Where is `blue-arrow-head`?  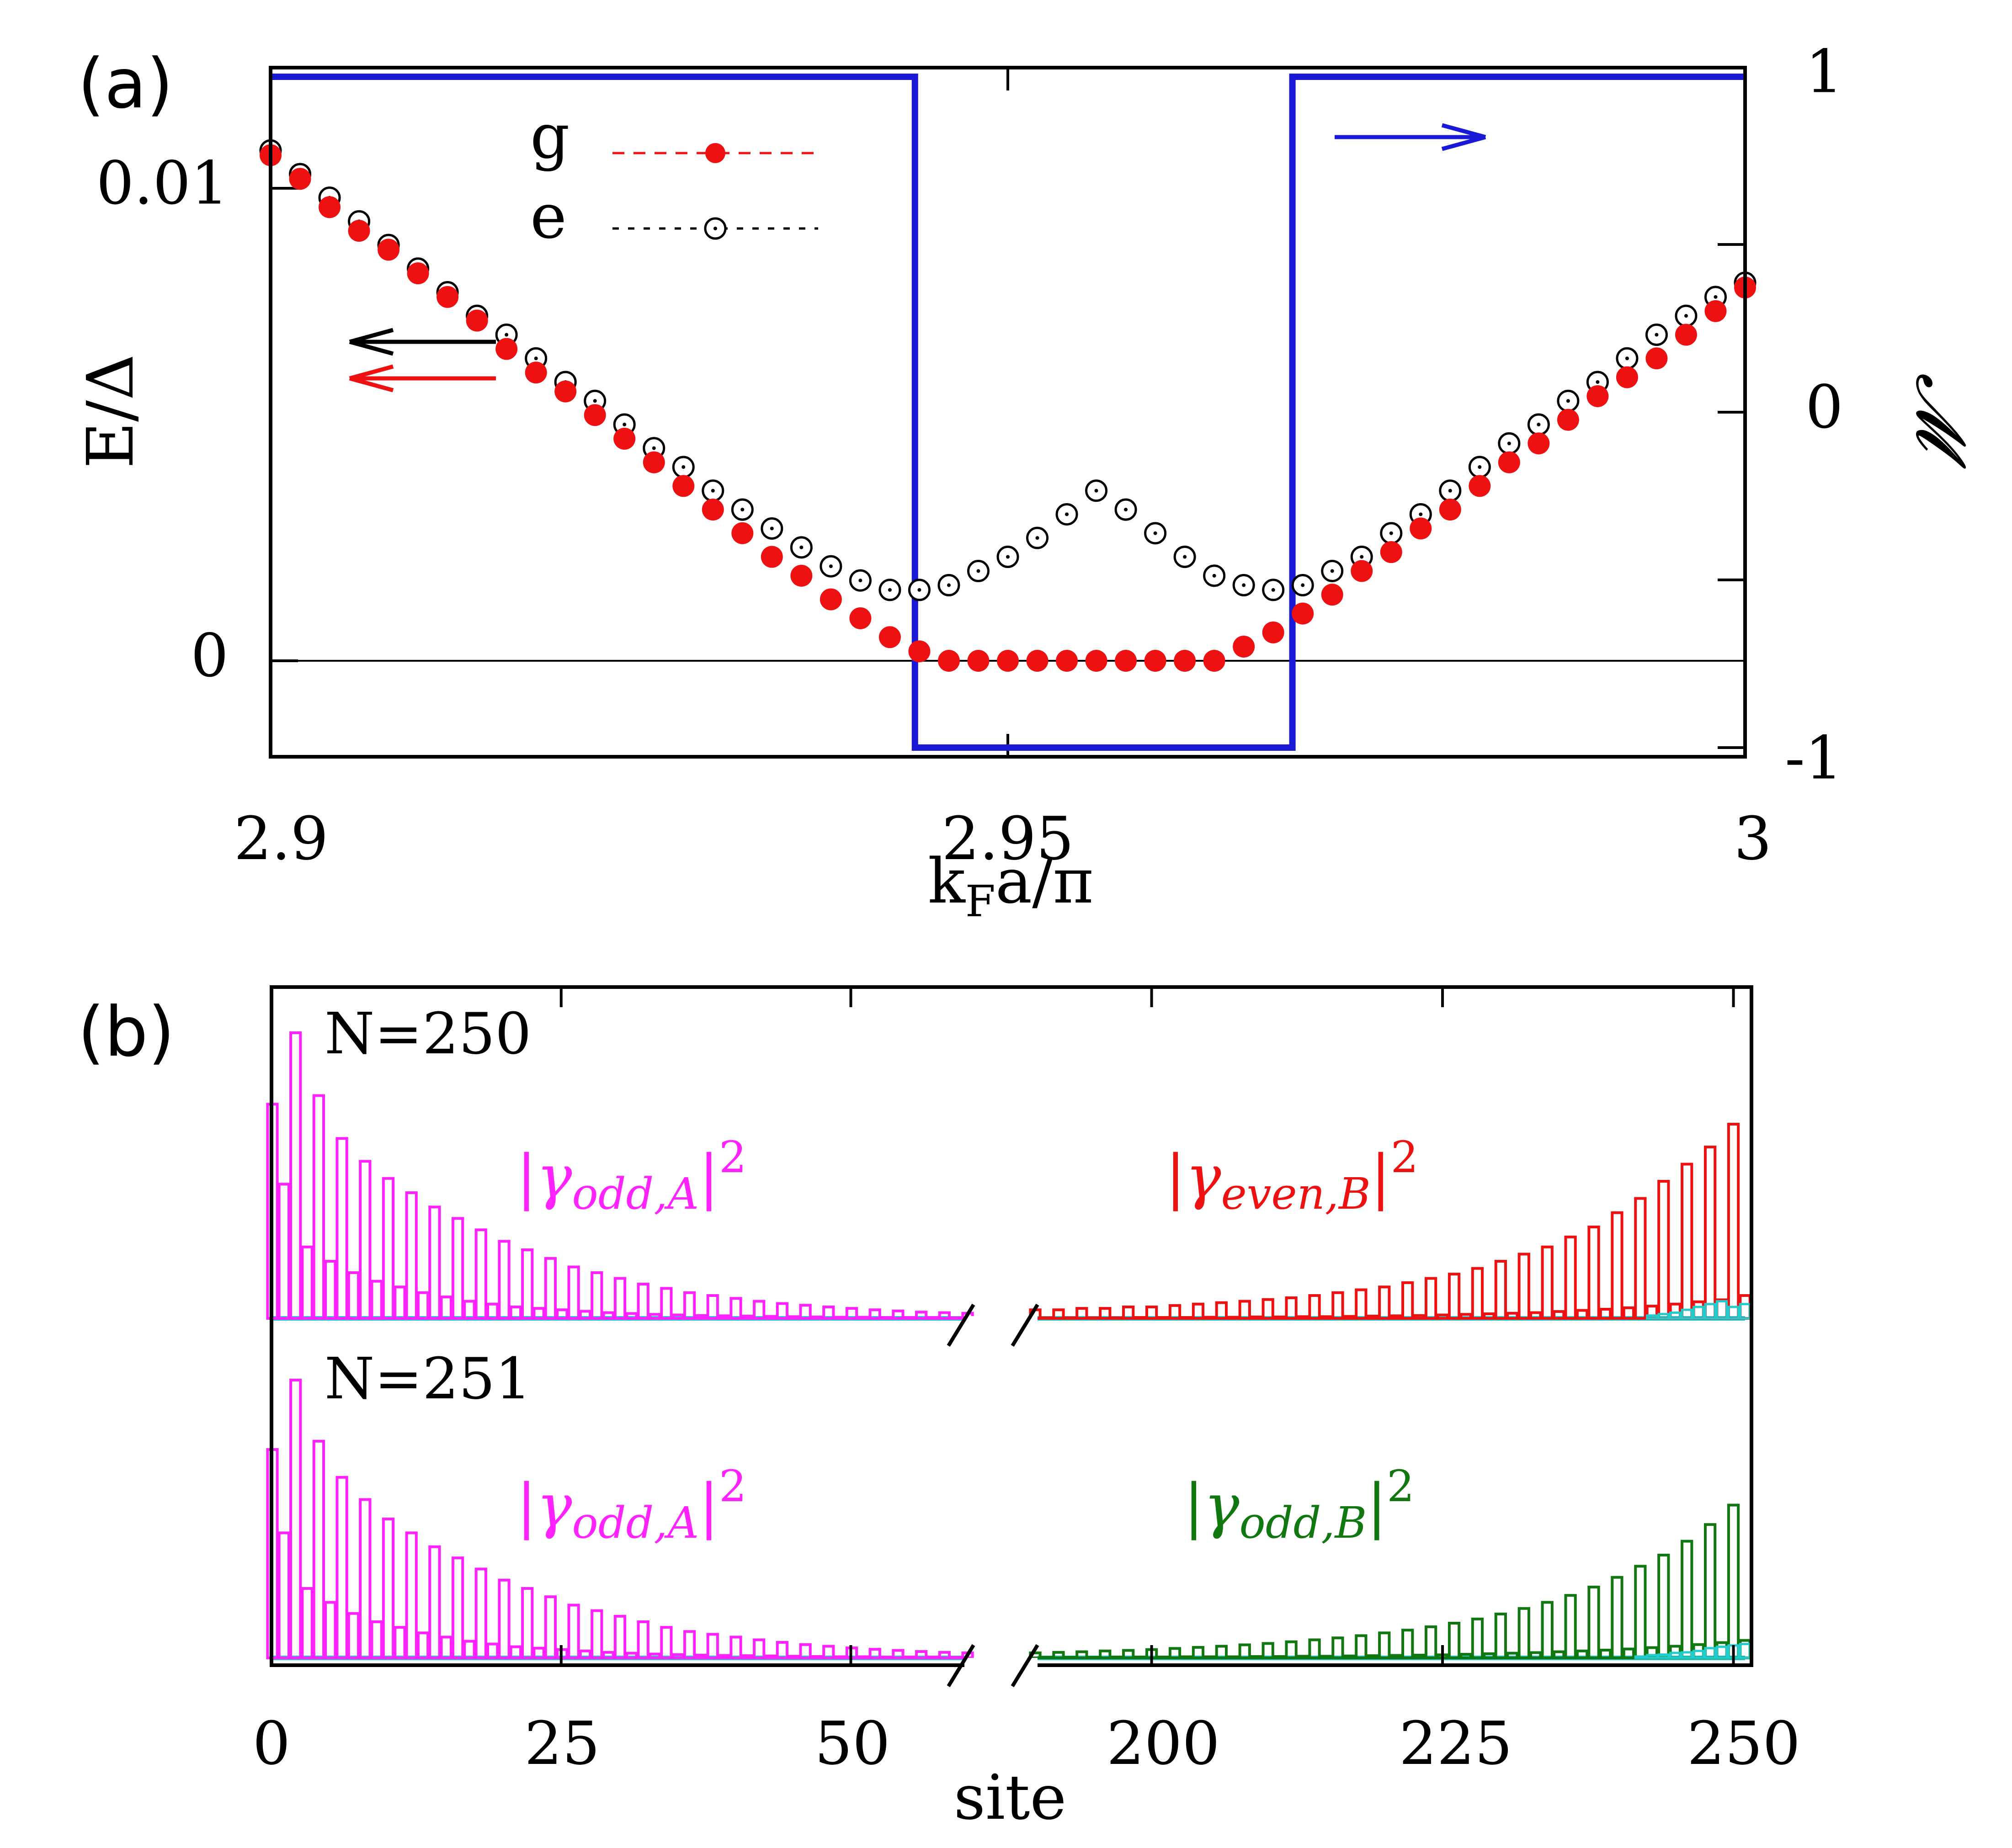
blue-arrow-head is located at coordinates (1463, 137).